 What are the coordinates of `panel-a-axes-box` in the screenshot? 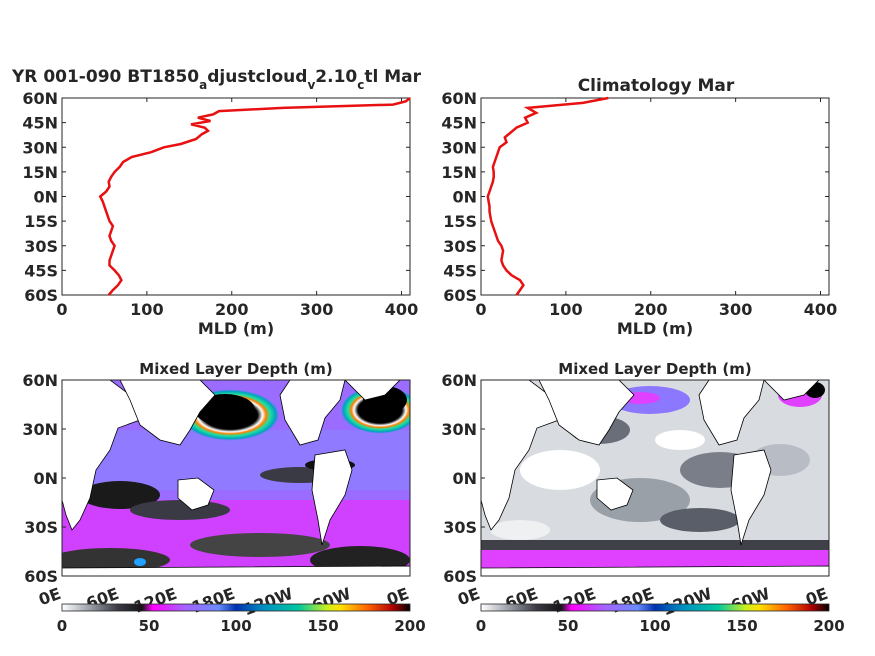 It's located at (236, 196).